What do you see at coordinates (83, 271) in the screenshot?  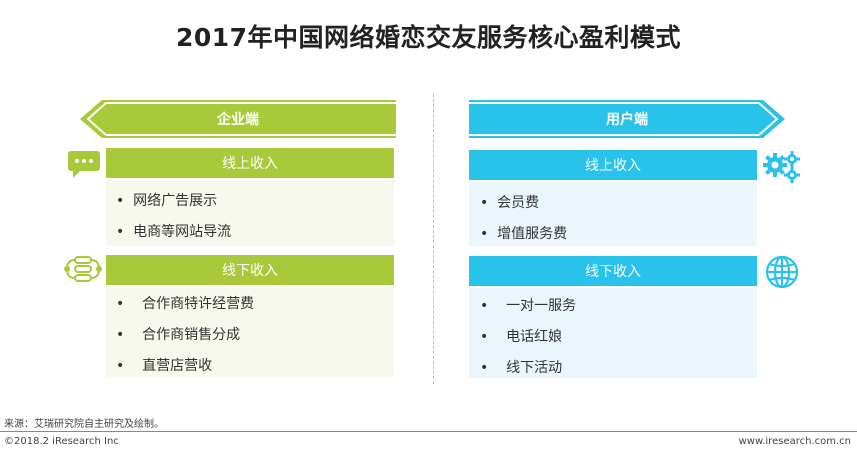 I see `flow-chain-icon` at bounding box center [83, 271].